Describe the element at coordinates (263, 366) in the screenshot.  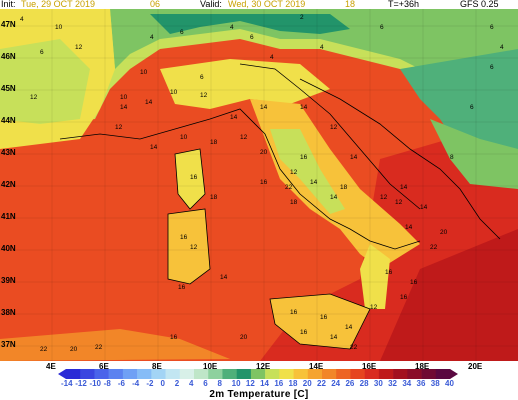
I see `lon-label: 12E` at that location.